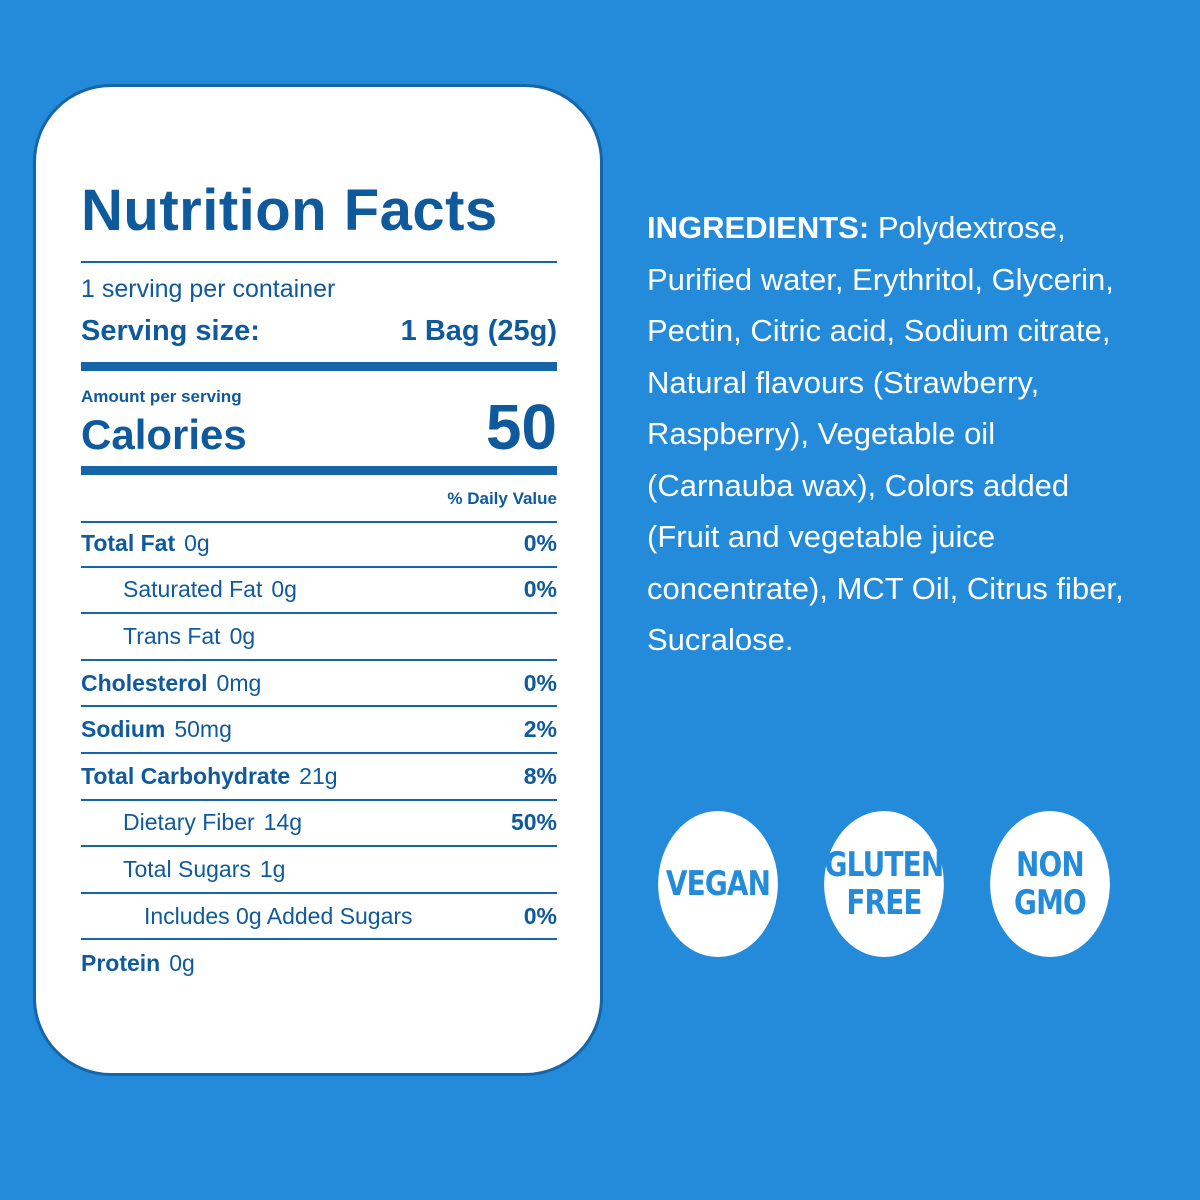 This screenshot has height=1200, width=1200. What do you see at coordinates (144, 682) in the screenshot?
I see `nutrient-name: Cholesterol` at bounding box center [144, 682].